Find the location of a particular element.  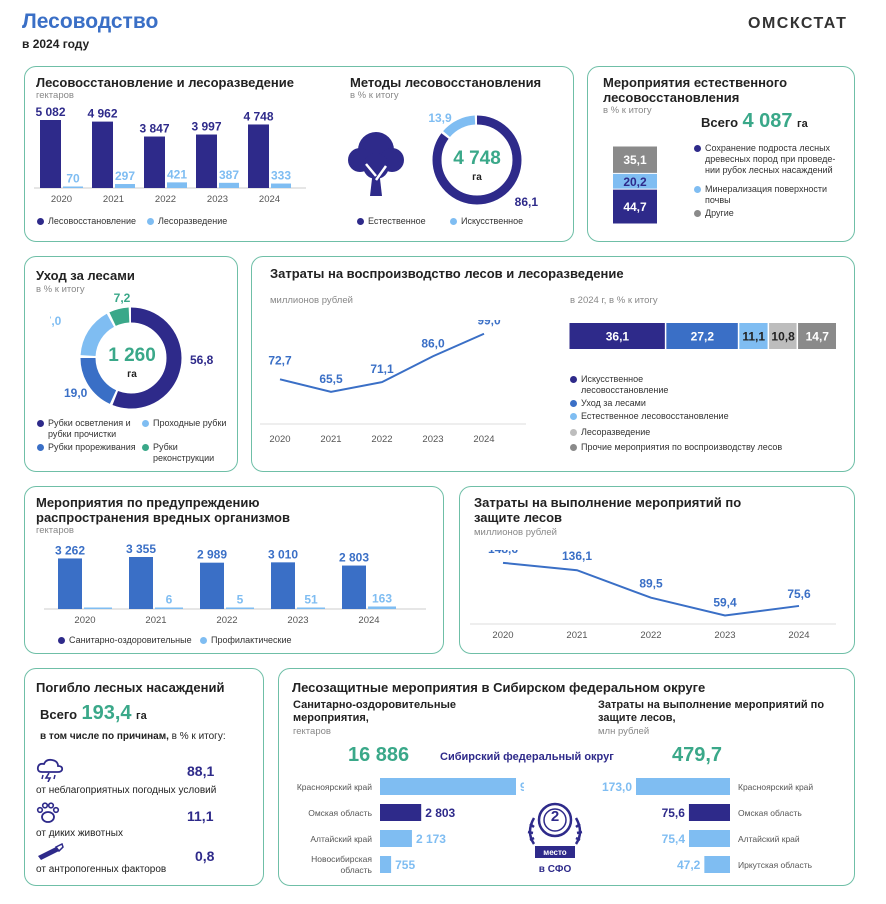

natural-unit: в % к итогу is located at coordinates (627, 110).